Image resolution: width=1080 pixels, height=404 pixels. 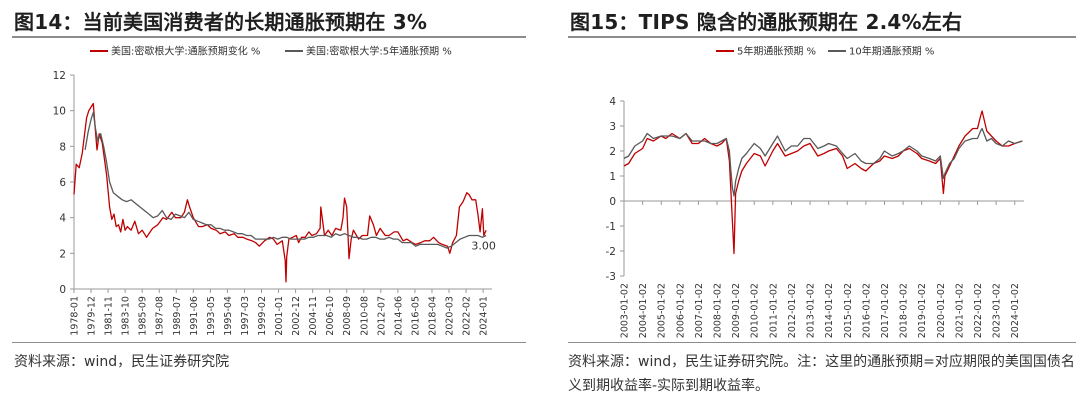 What do you see at coordinates (643, 310) in the screenshot?
I see `x-tick-label: 2004-01-02` at bounding box center [643, 310].